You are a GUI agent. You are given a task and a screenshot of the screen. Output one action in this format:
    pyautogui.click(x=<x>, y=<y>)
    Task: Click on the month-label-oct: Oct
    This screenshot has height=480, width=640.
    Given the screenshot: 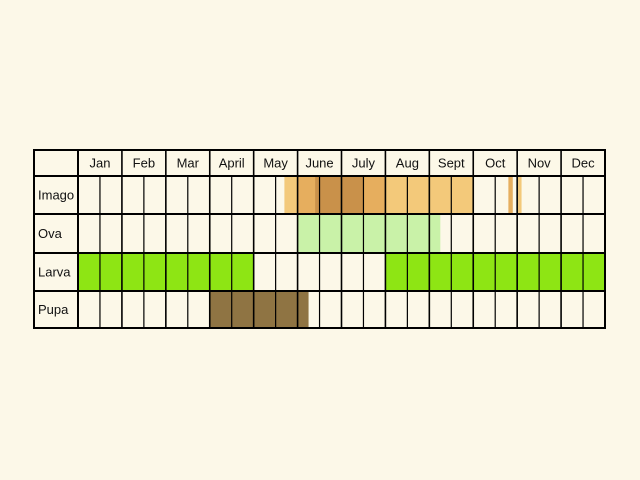 What is the action you would take?
    pyautogui.click(x=495, y=163)
    